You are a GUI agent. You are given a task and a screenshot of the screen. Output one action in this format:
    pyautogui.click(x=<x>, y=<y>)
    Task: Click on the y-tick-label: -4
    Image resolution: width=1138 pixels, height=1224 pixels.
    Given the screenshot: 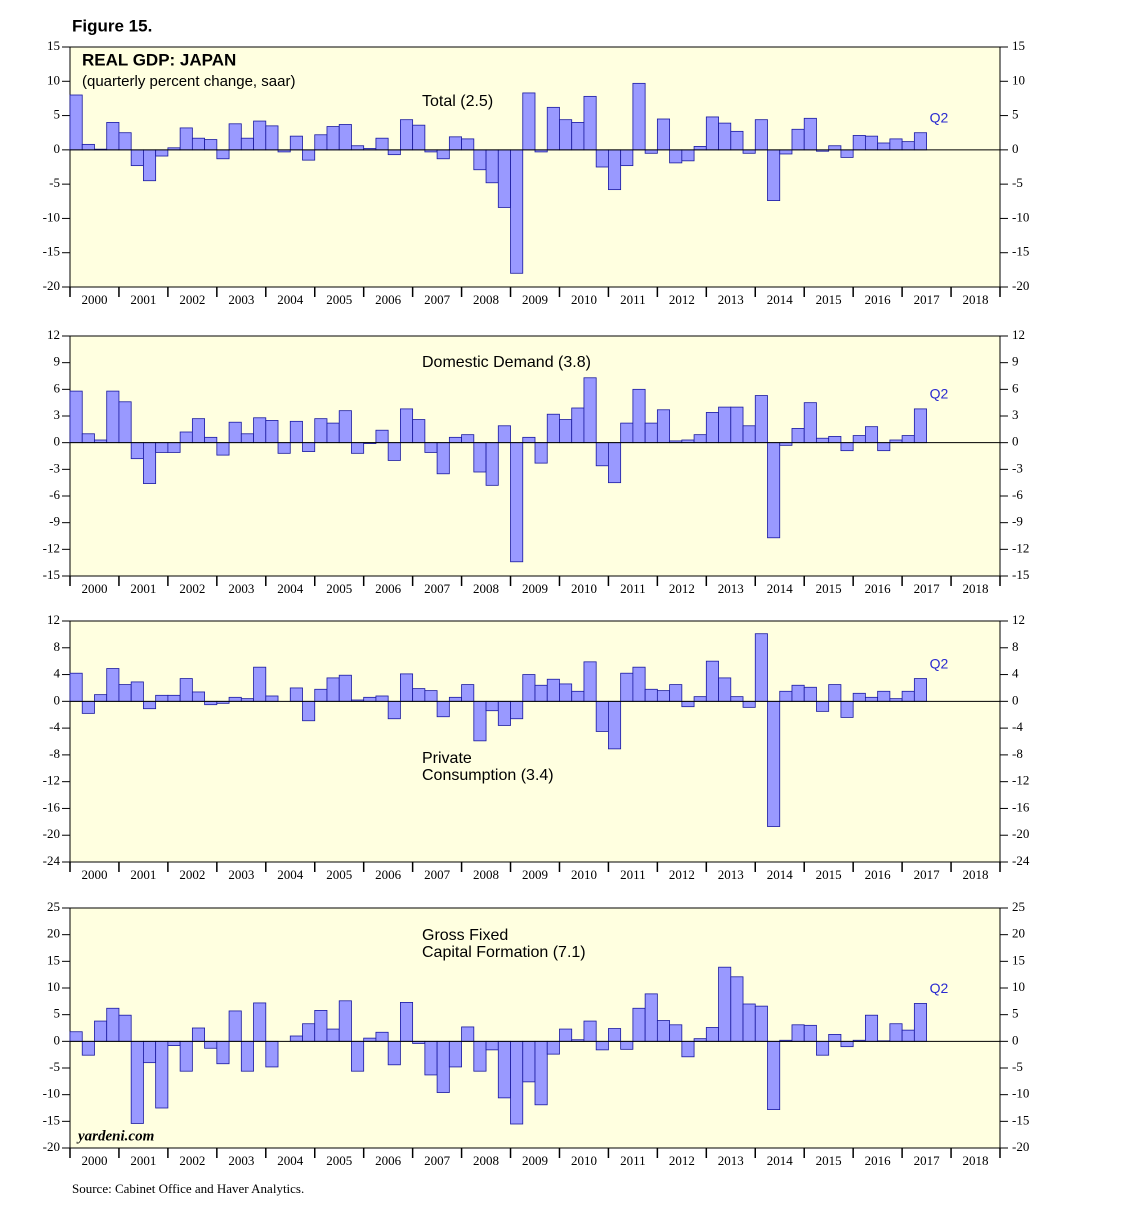 What is the action you would take?
    pyautogui.click(x=54, y=726)
    